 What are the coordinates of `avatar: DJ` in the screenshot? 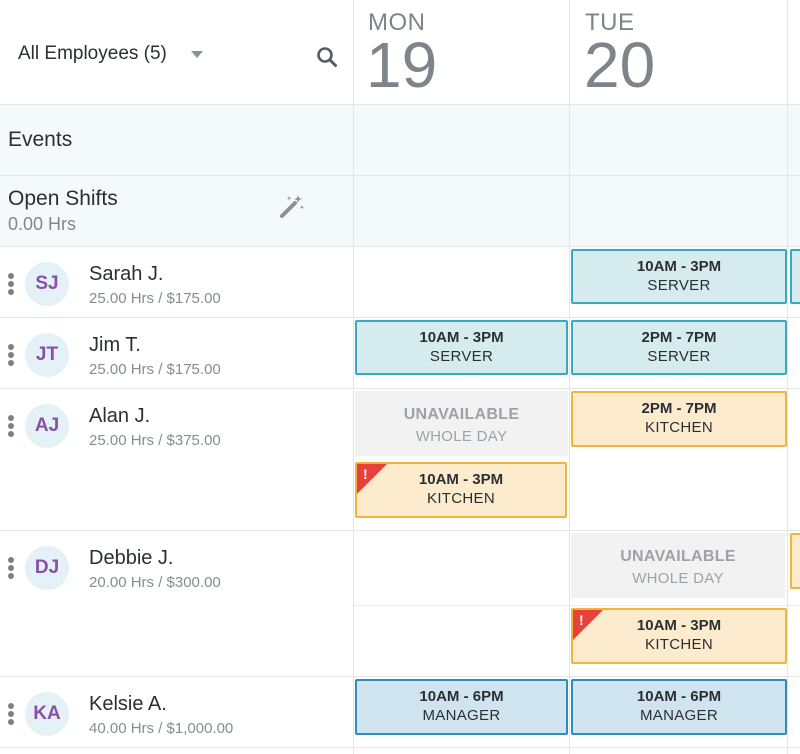 It's located at (47, 568).